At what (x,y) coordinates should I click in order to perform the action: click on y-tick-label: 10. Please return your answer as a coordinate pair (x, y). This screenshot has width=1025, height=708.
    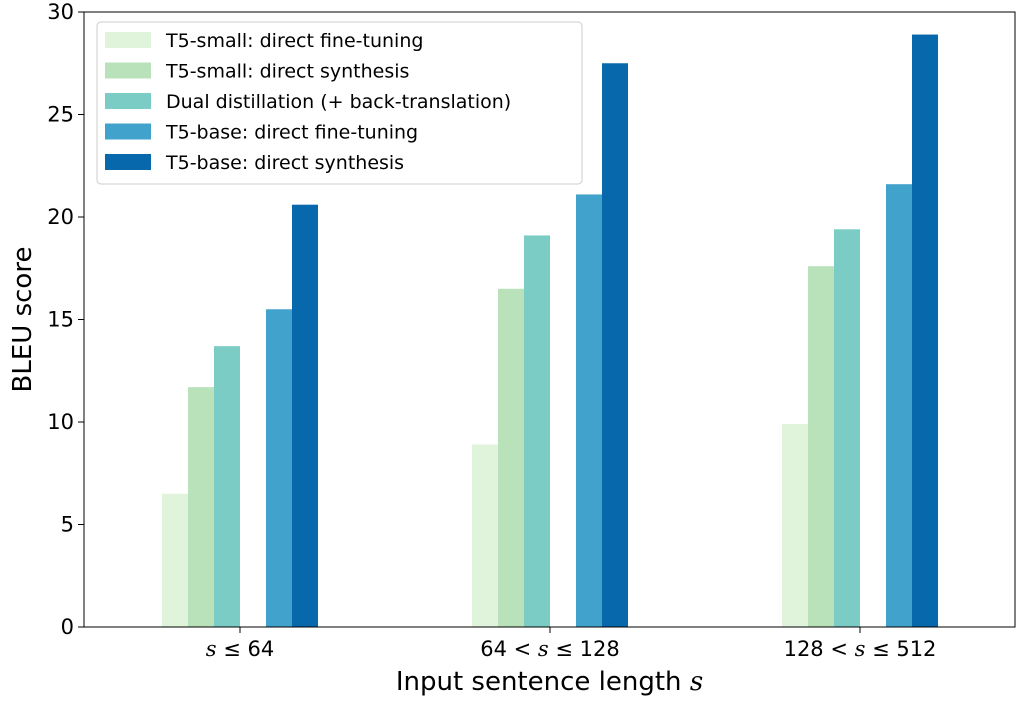
    Looking at the image, I should click on (60, 422).